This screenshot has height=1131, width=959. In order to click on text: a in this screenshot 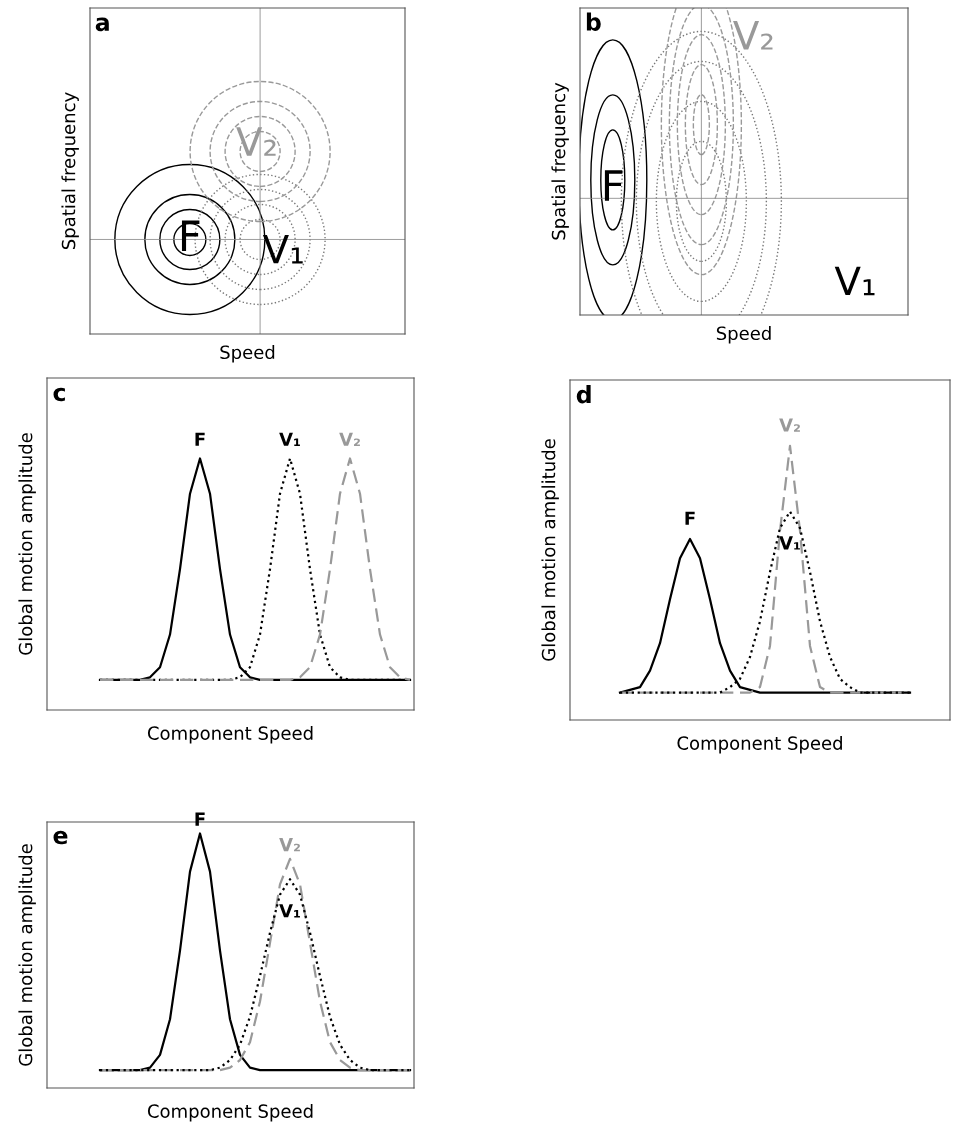, I will do `click(102, 24)`.